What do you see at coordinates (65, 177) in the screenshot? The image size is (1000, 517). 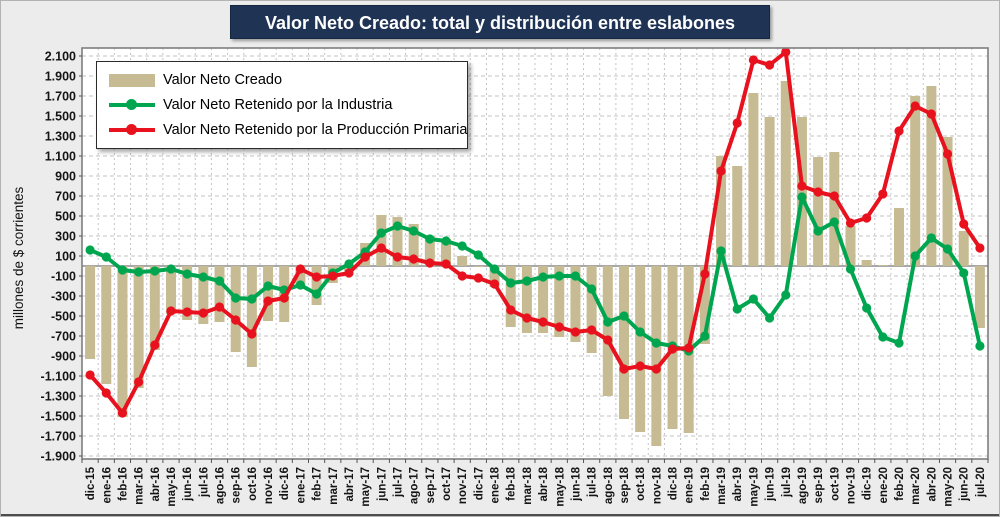 I see `svg-text: 900` at bounding box center [65, 177].